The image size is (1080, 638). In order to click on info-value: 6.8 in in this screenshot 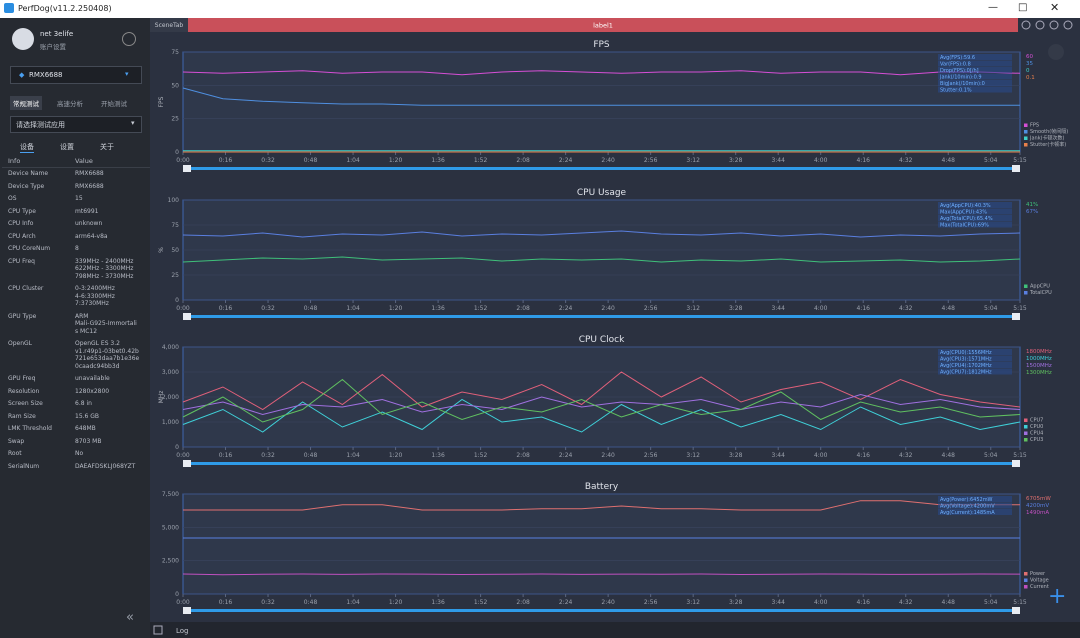, I will do `click(83, 403)`.